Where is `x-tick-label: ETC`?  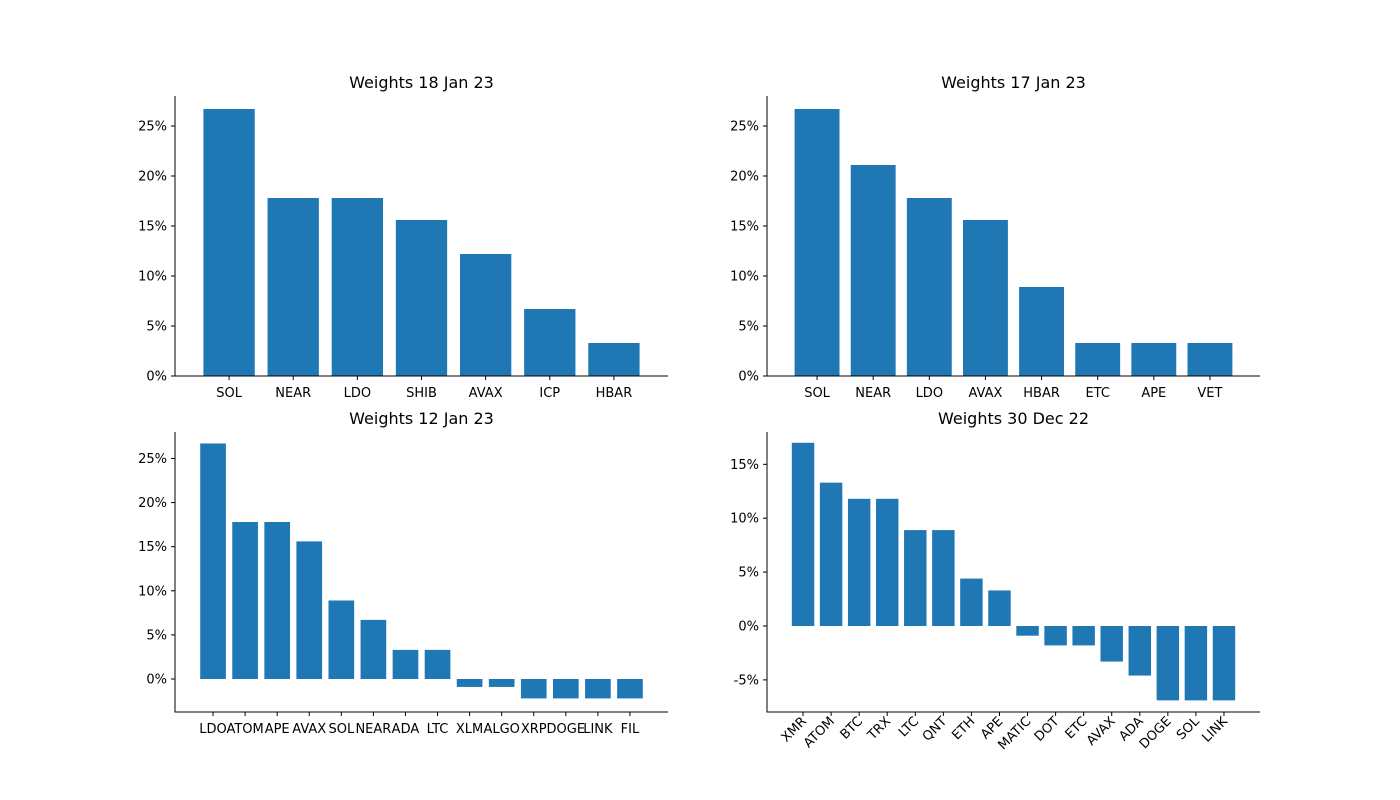 x-tick-label: ETC is located at coordinates (1097, 393).